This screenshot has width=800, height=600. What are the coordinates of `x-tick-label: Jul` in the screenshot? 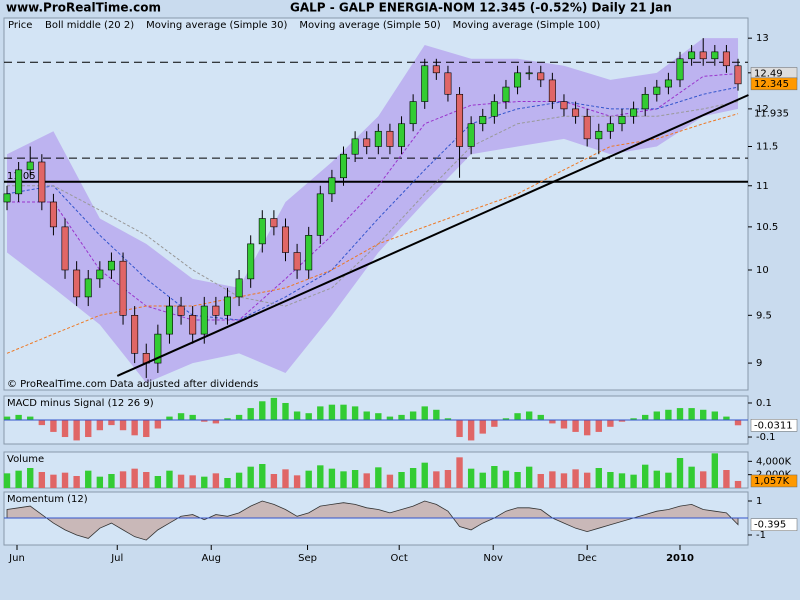 It's located at (116, 558).